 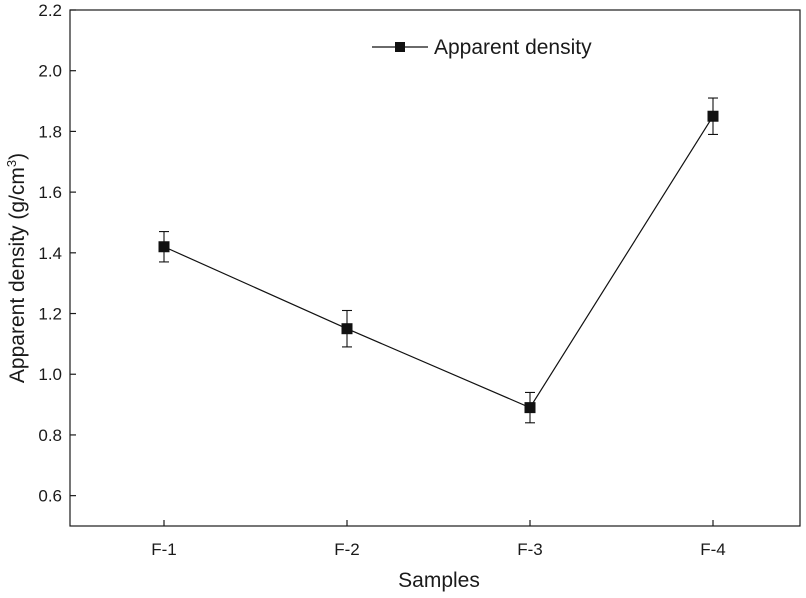 What do you see at coordinates (50, 374) in the screenshot?
I see `y-tick-label: 1.0` at bounding box center [50, 374].